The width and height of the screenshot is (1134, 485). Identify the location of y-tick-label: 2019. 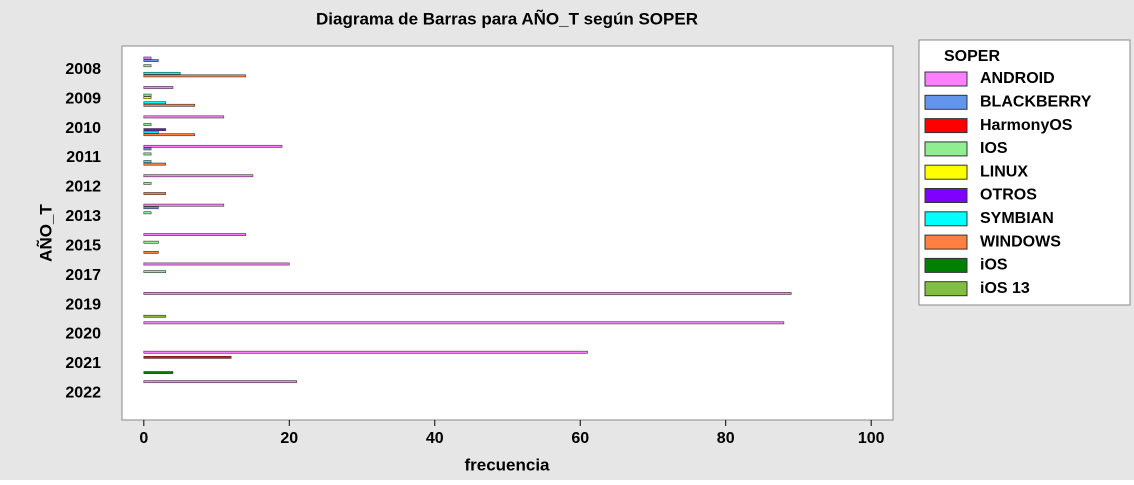
(83, 304).